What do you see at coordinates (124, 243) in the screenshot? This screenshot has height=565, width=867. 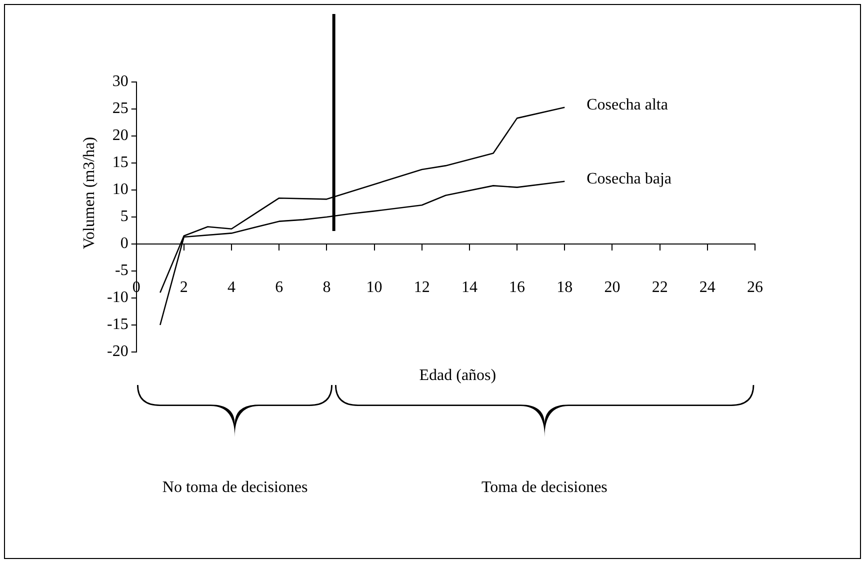 I see `y-tick-label: 0` at bounding box center [124, 243].